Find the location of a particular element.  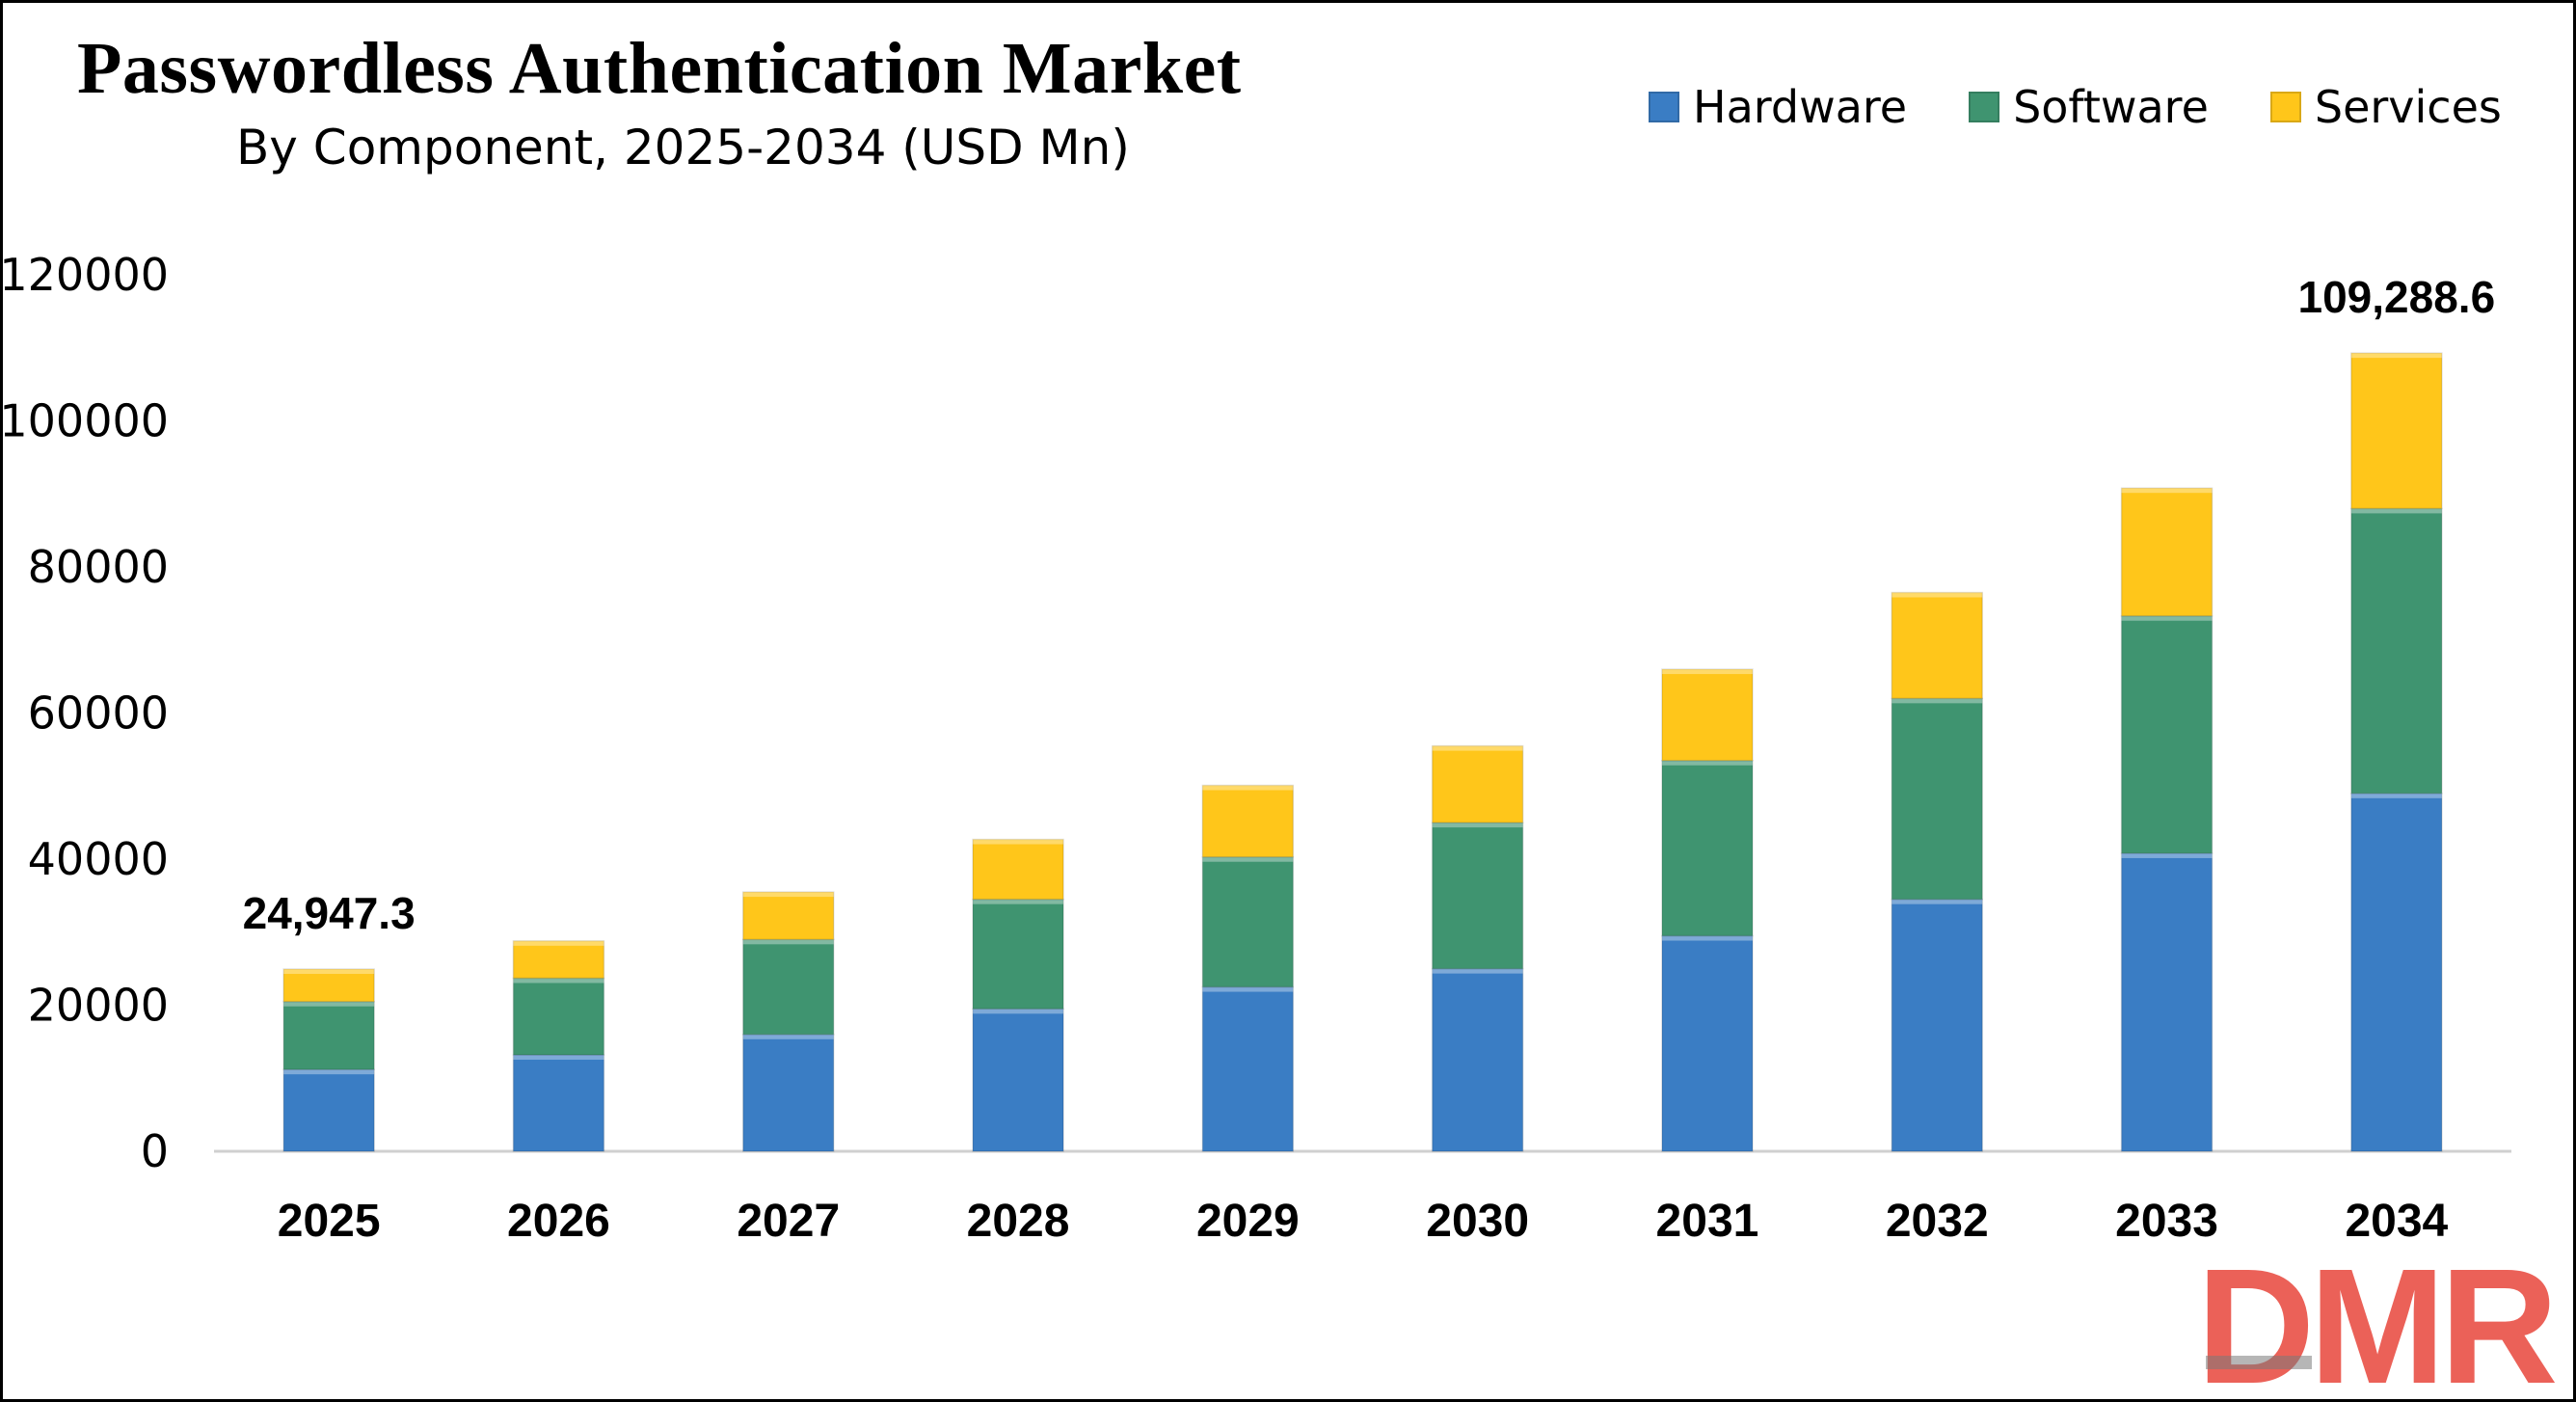

y-tick-label: 40000 is located at coordinates (99, 859).